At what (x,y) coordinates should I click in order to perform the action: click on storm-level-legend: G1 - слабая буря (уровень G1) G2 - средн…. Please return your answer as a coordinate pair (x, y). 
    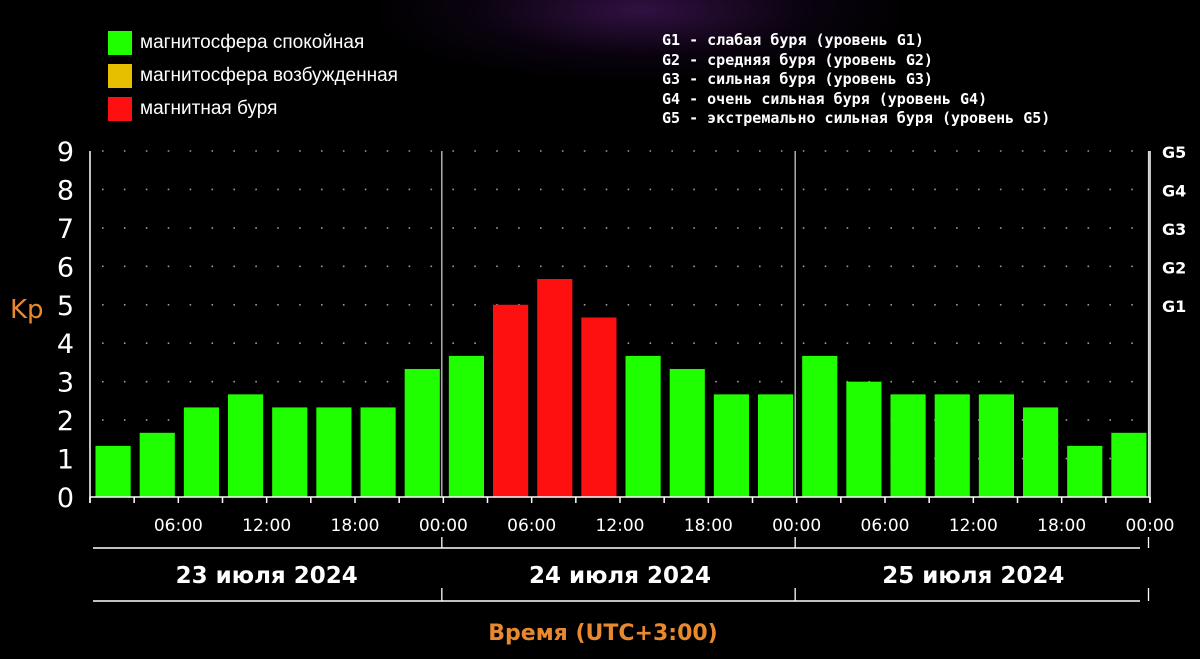
    Looking at the image, I should click on (856, 80).